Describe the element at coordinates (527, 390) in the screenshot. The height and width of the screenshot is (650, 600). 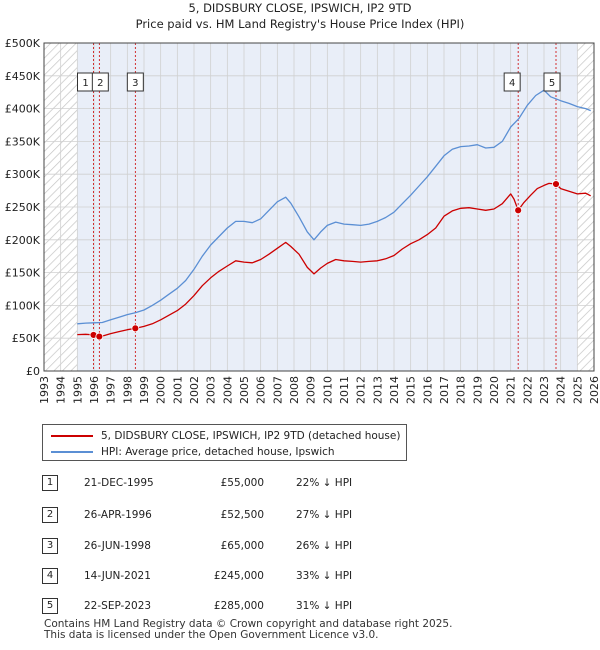
I see `x-tick-label: 2022` at that location.